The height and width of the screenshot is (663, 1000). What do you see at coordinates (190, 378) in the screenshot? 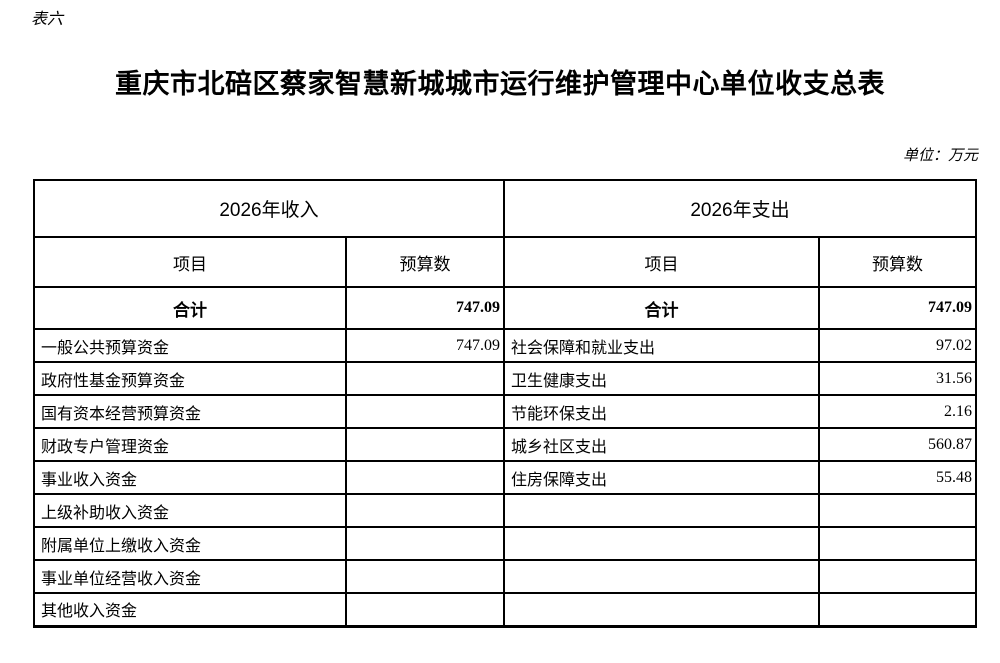
I see `income-item-cell: 政府性基金预算资金` at bounding box center [190, 378].